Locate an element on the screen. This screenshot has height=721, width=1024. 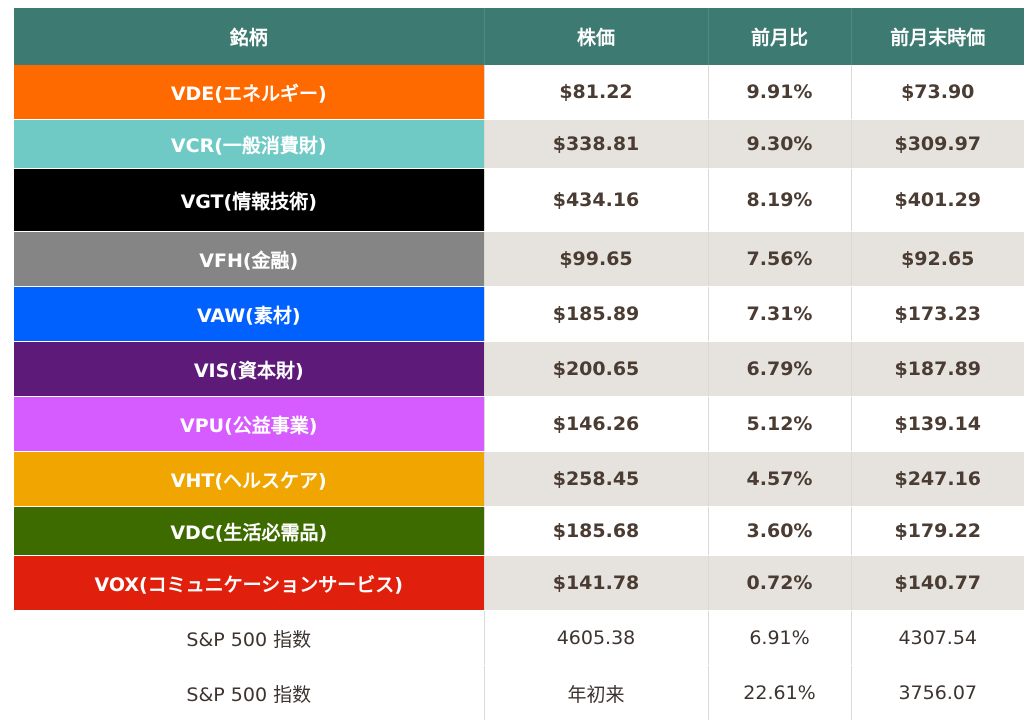
table-row: VDE(エネルギー) $81.22 9.91% $73.90 is located at coordinates (519, 92).